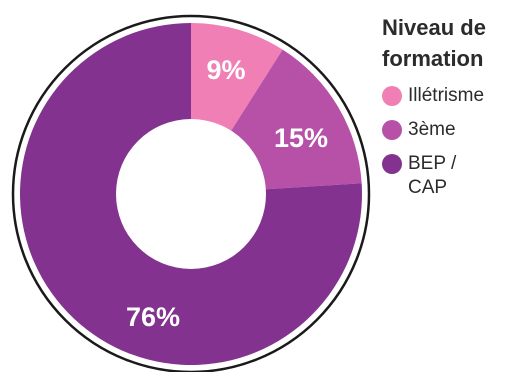 The height and width of the screenshot is (372, 518). I want to click on donut-hole, so click(191, 194).